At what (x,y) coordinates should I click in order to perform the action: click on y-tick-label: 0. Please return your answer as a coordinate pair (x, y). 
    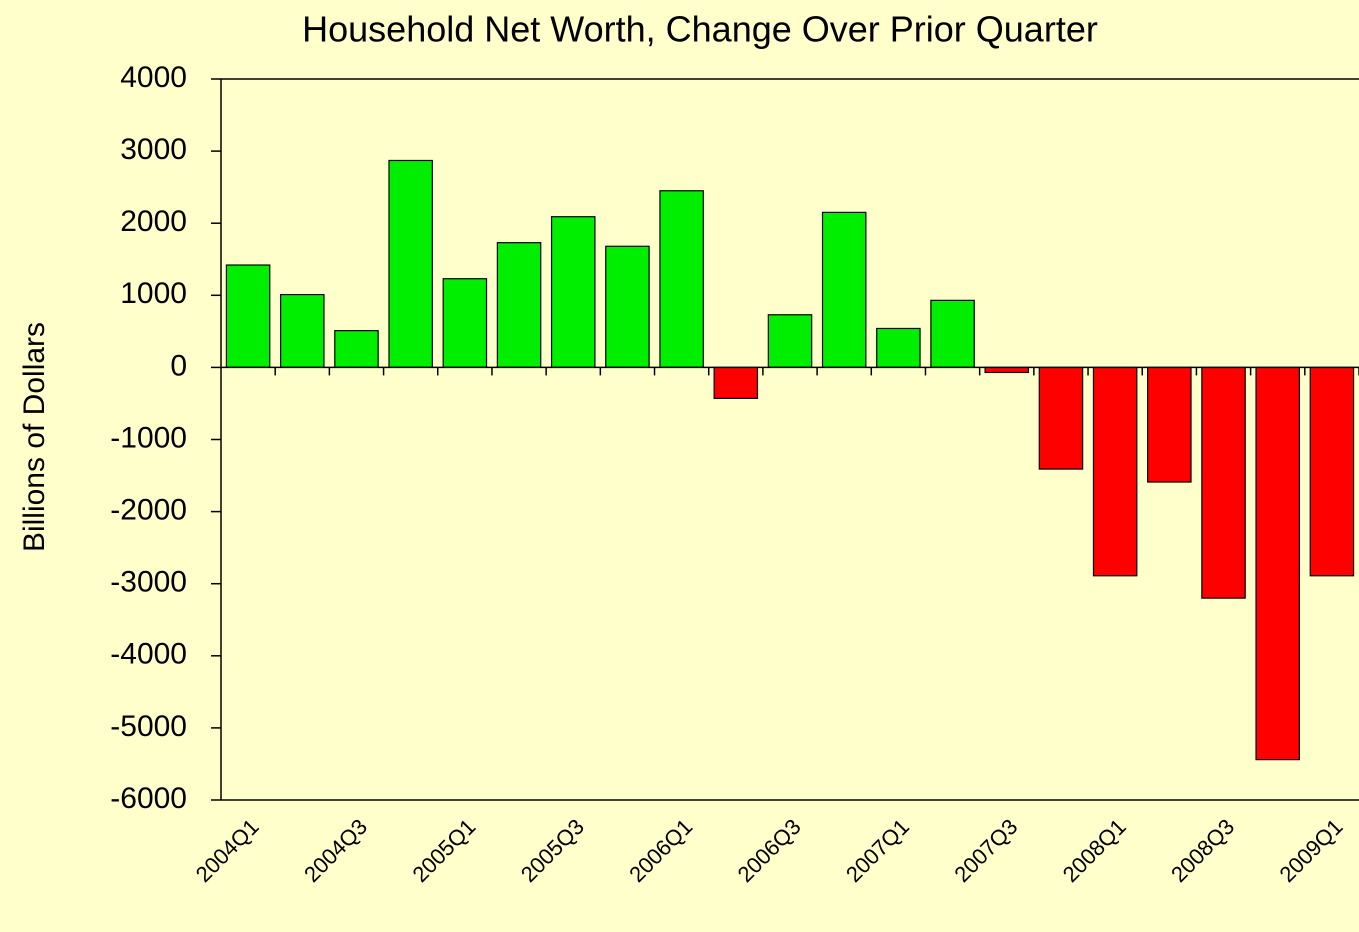
    Looking at the image, I should click on (178, 365).